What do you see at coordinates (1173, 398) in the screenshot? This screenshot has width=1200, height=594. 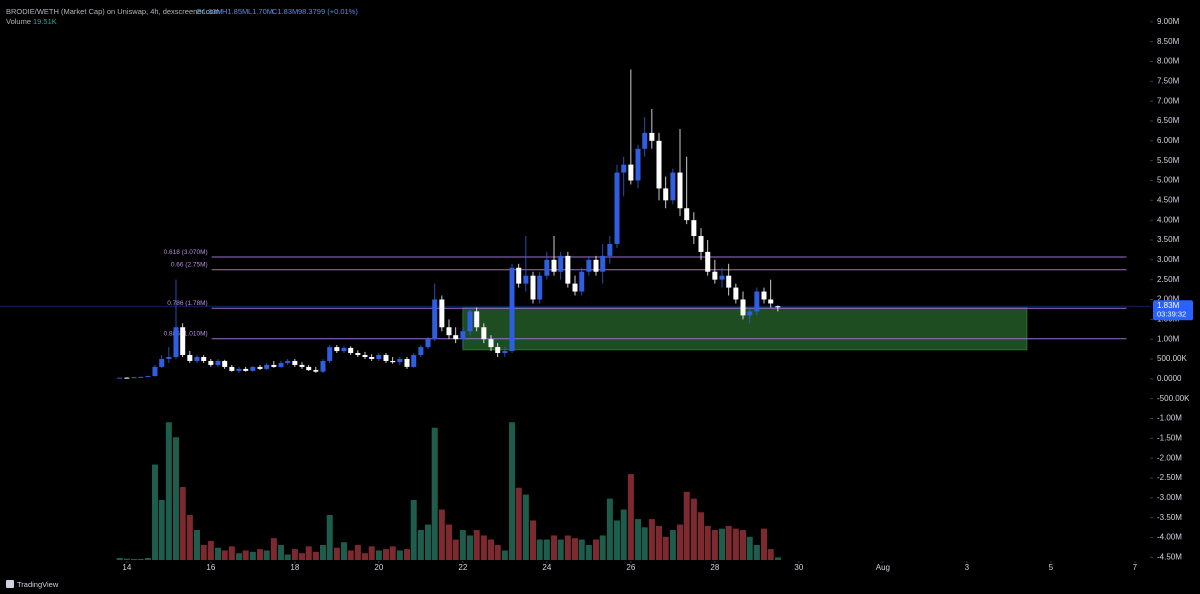 I see `y-tick-label: -500.00K` at bounding box center [1173, 398].